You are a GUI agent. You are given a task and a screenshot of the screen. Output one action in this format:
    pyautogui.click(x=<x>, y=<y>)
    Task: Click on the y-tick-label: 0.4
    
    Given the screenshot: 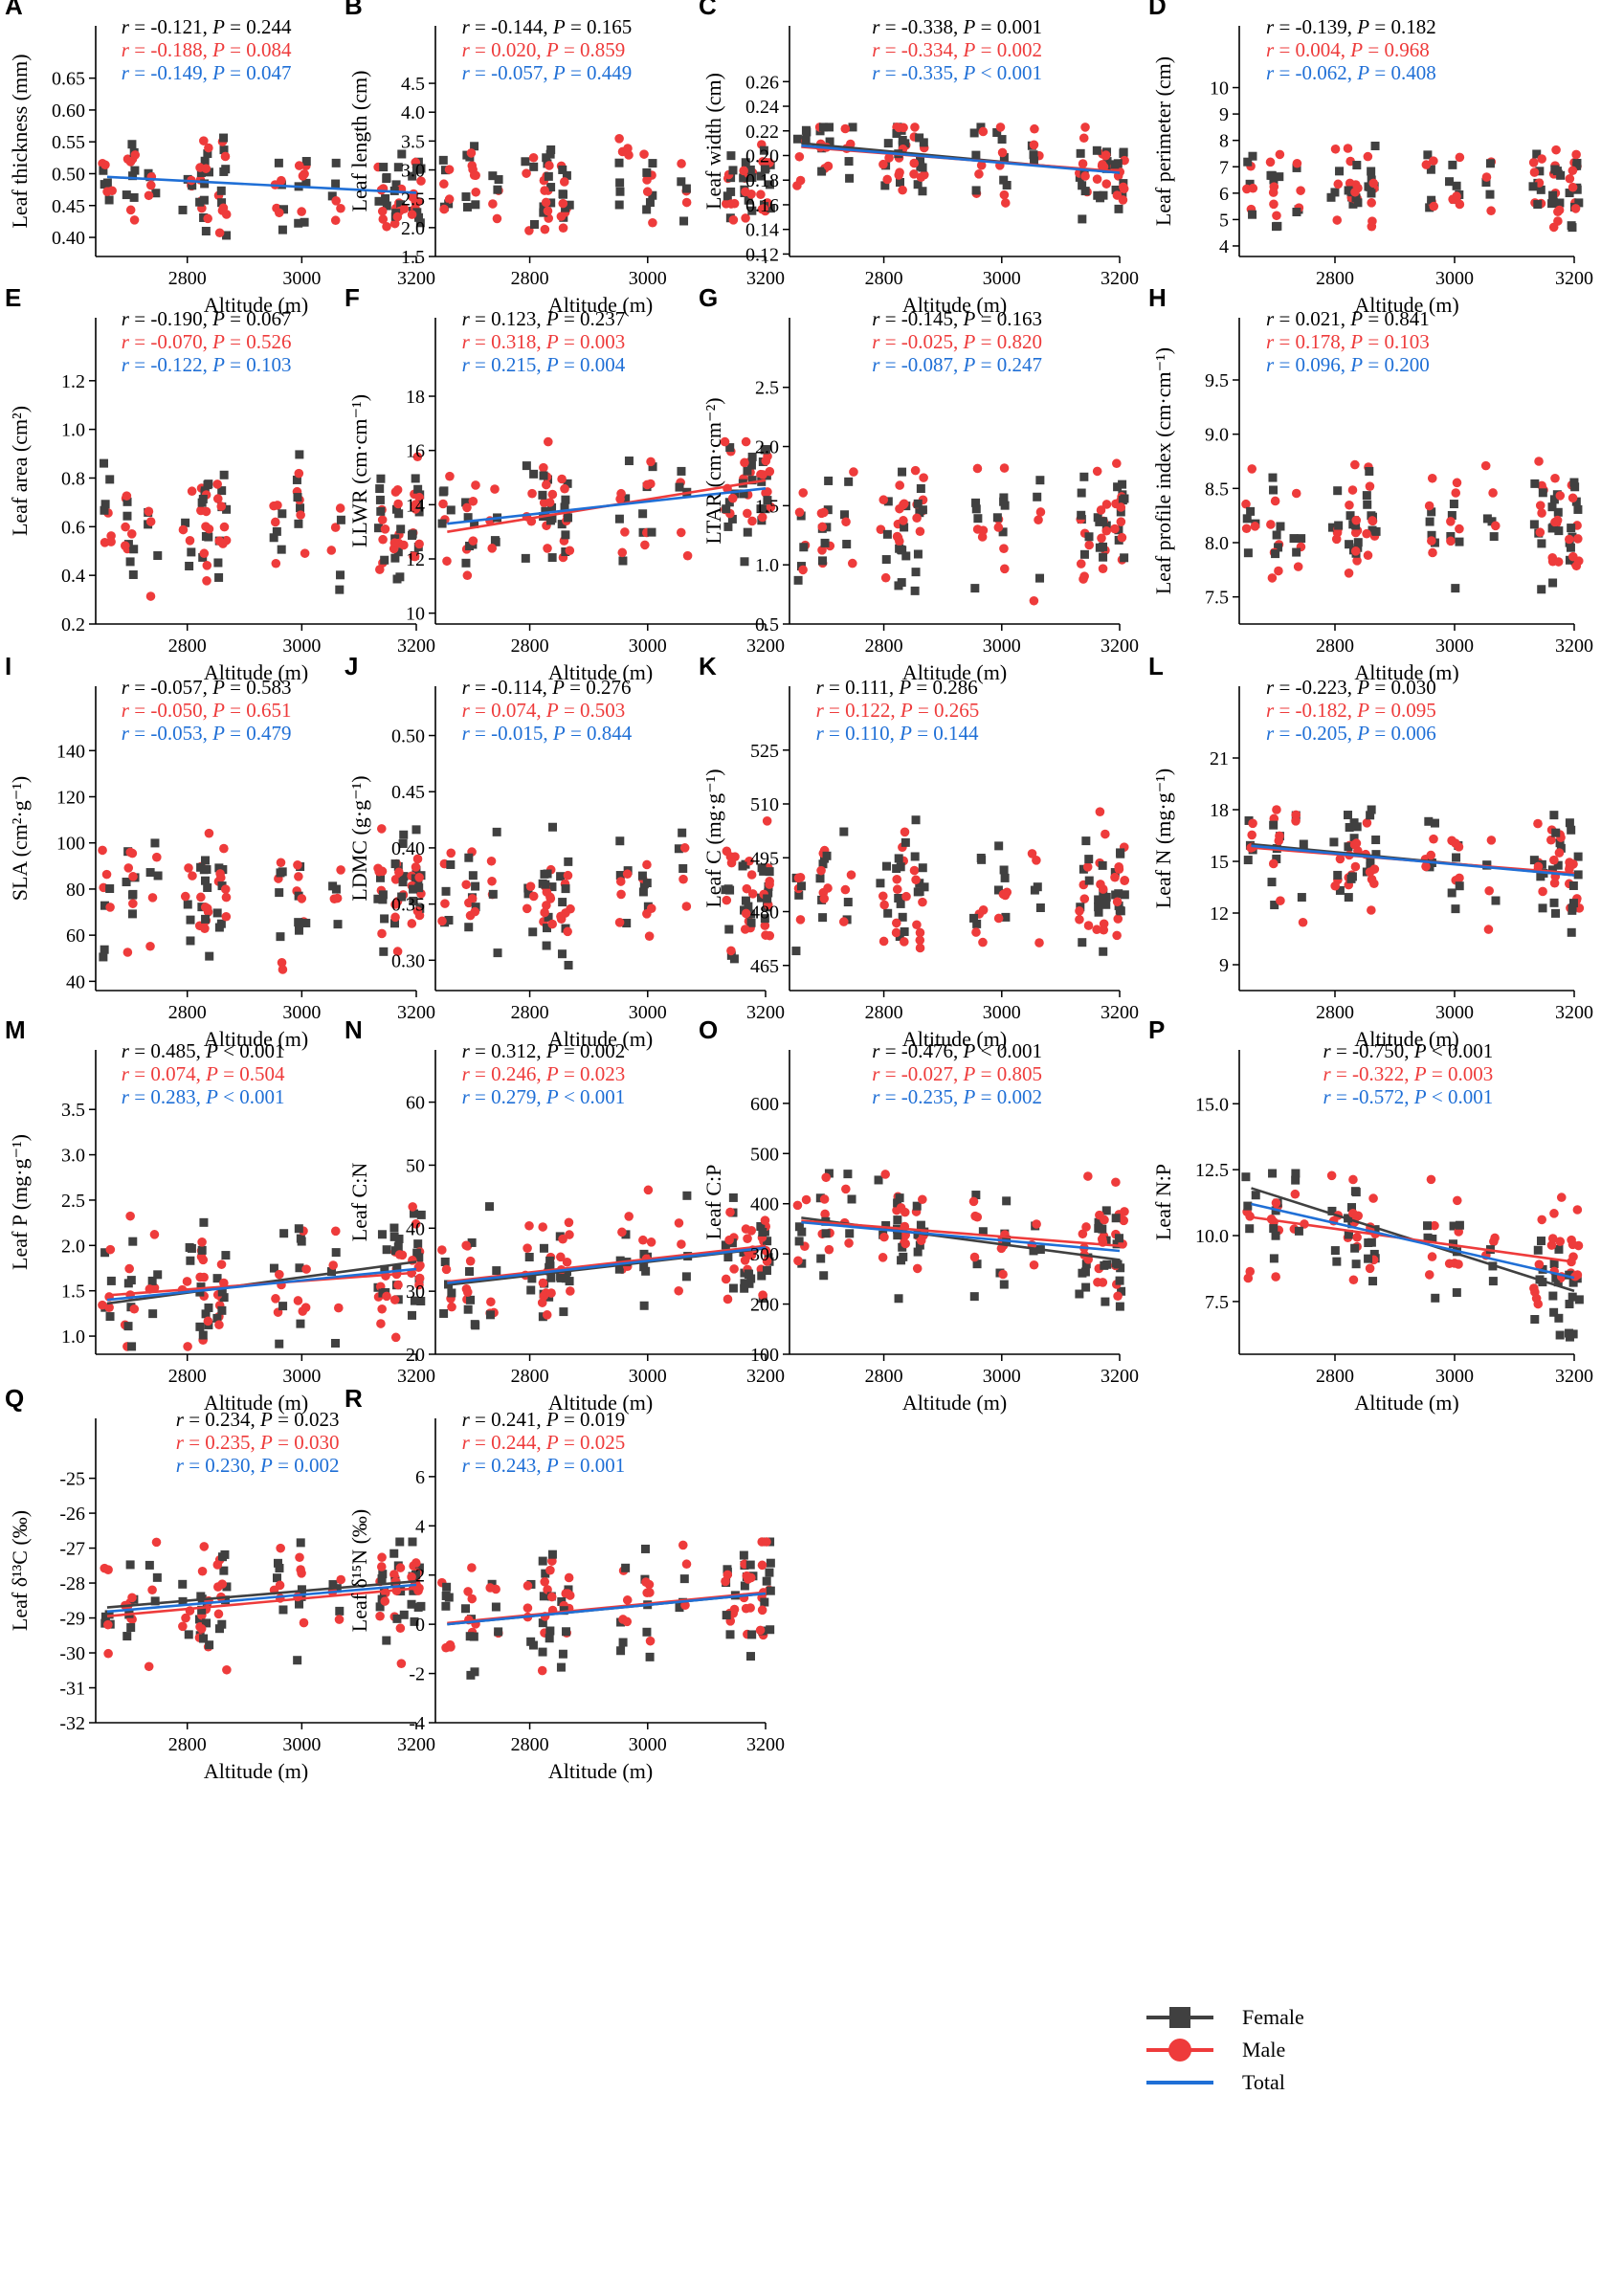 What is the action you would take?
    pyautogui.click(x=73, y=576)
    